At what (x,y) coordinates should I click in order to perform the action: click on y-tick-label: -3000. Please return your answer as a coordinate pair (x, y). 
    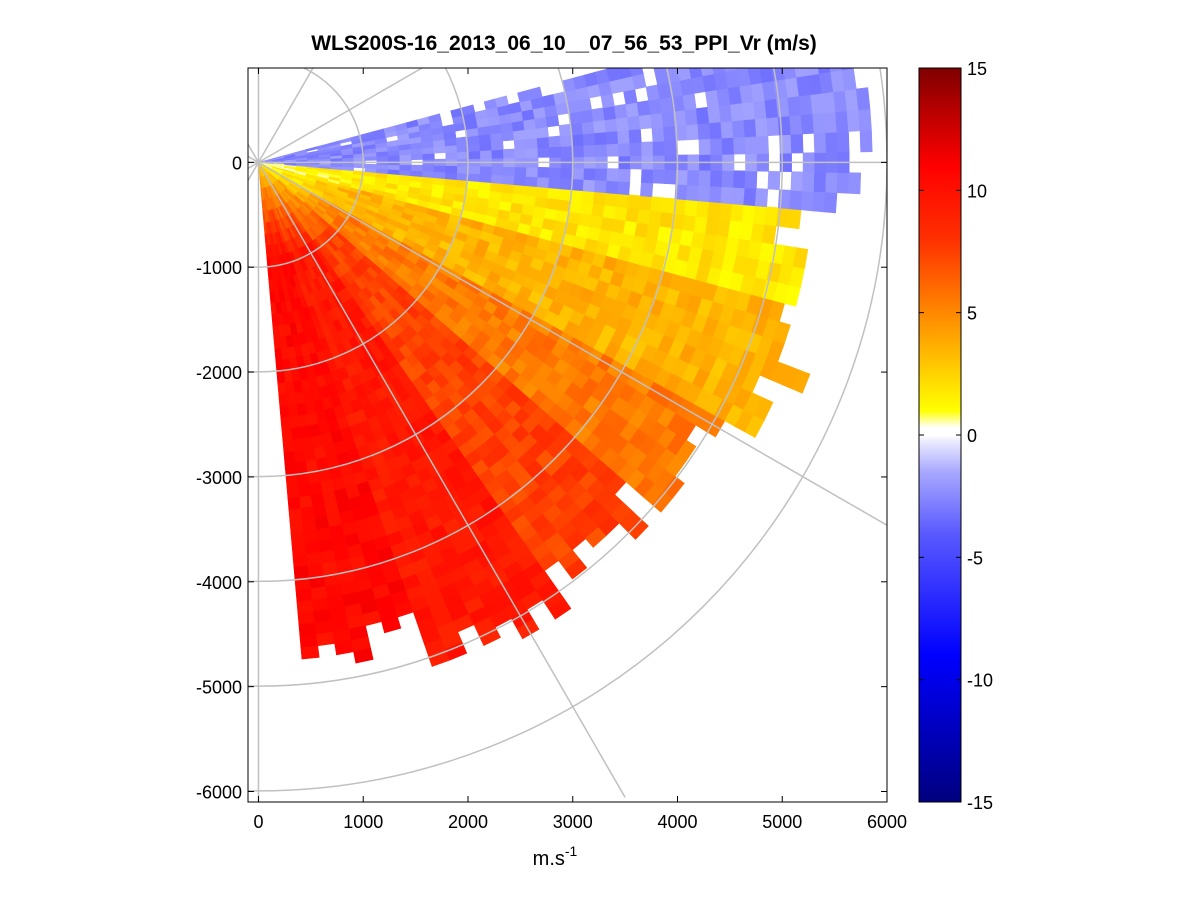
    Looking at the image, I should click on (219, 478).